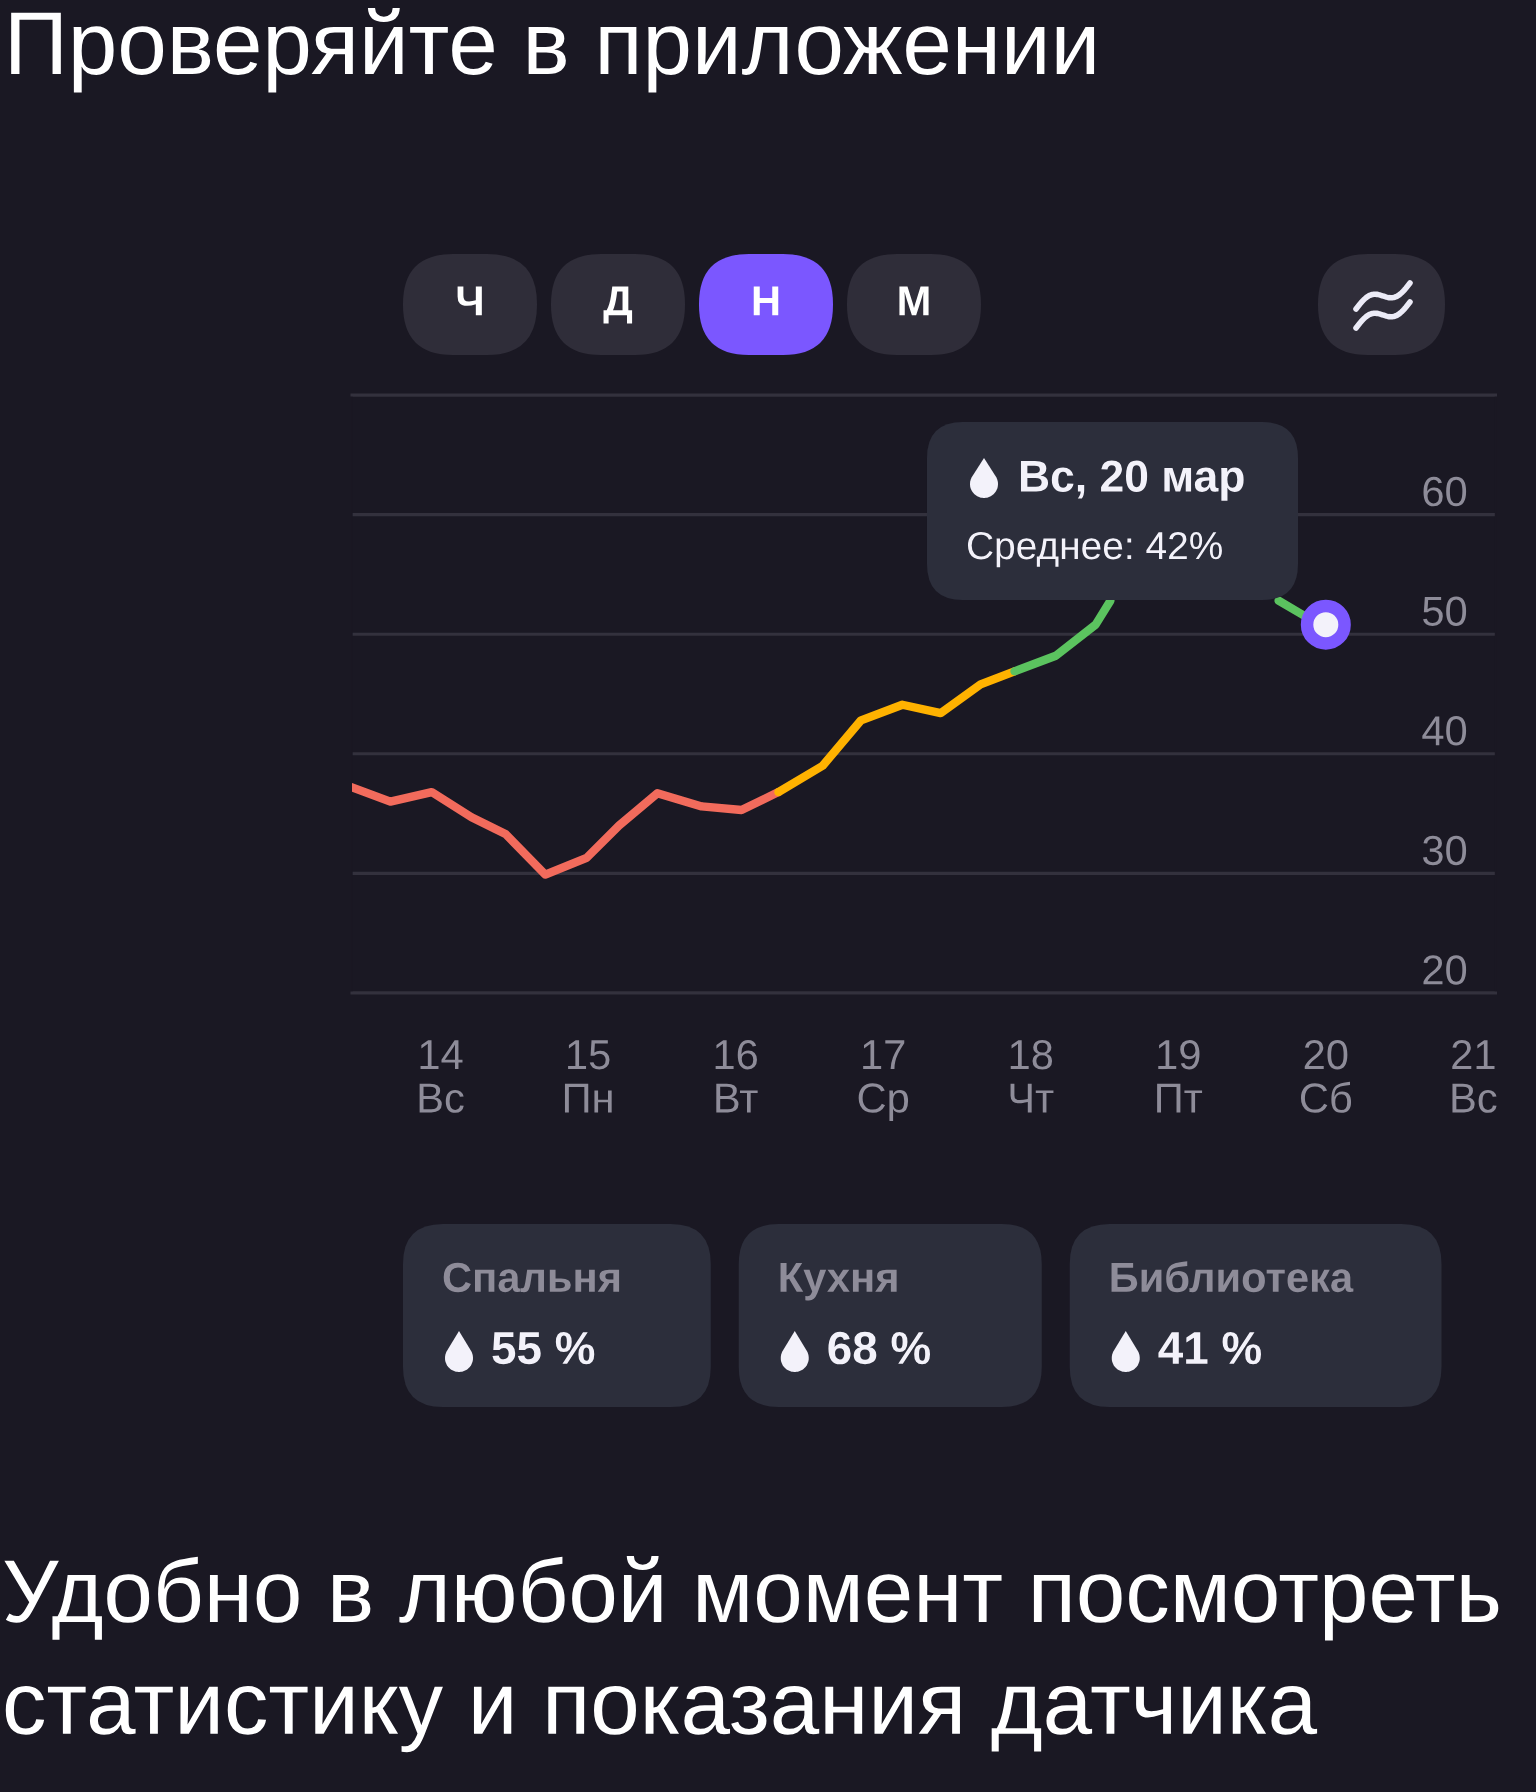 Image resolution: width=1536 pixels, height=1792 pixels. I want to click on y-tick-label: 20, so click(1445, 970).